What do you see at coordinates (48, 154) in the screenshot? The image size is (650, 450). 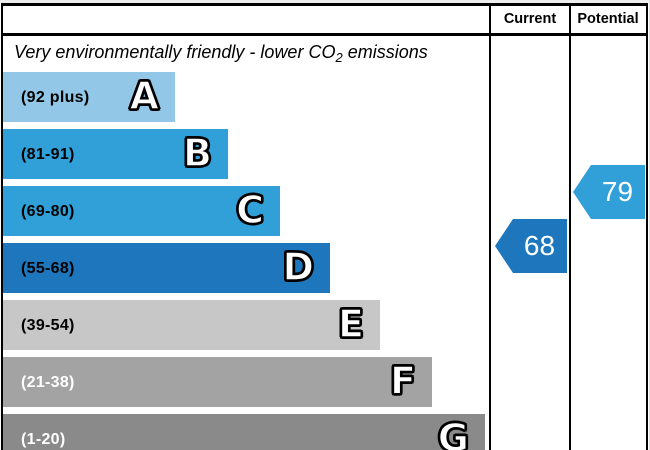 I see `band-range-label: (81-91)` at bounding box center [48, 154].